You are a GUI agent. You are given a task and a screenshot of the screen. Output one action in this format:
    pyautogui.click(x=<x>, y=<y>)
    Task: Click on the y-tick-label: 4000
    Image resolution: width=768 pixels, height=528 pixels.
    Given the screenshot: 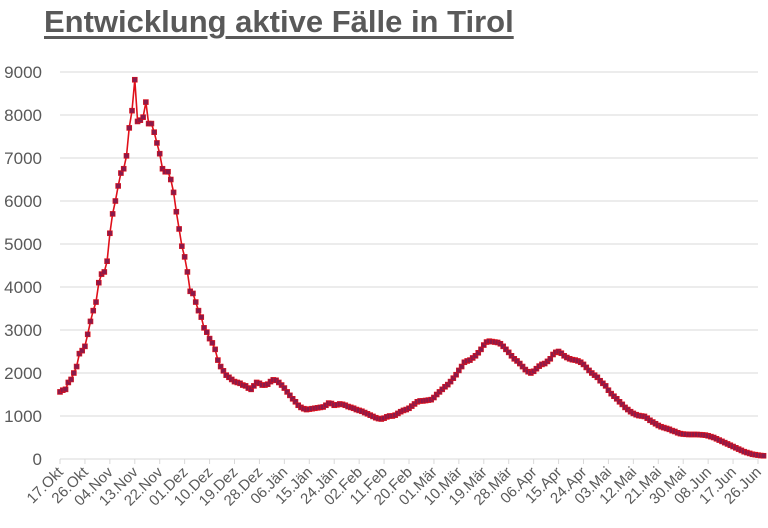 What is the action you would take?
    pyautogui.click(x=23, y=287)
    